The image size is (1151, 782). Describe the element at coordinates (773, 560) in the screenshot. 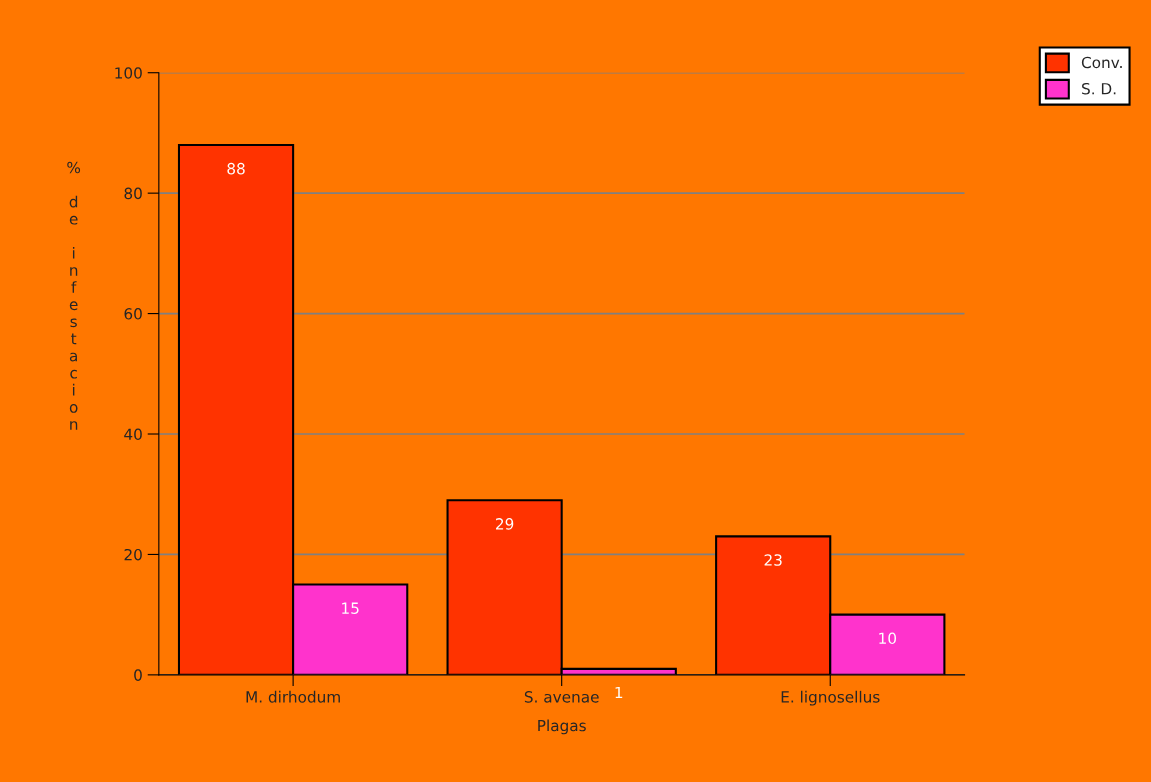

I see `data-label: 23` at that location.